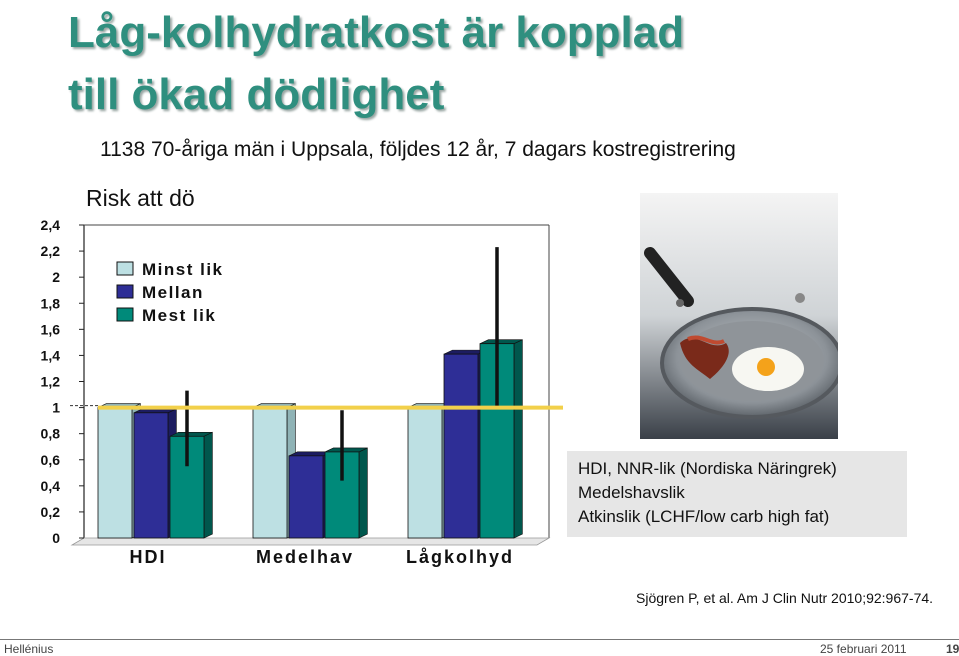  What do you see at coordinates (460, 557) in the screenshot?
I see `category-label: Lågkolhyd` at bounding box center [460, 557].